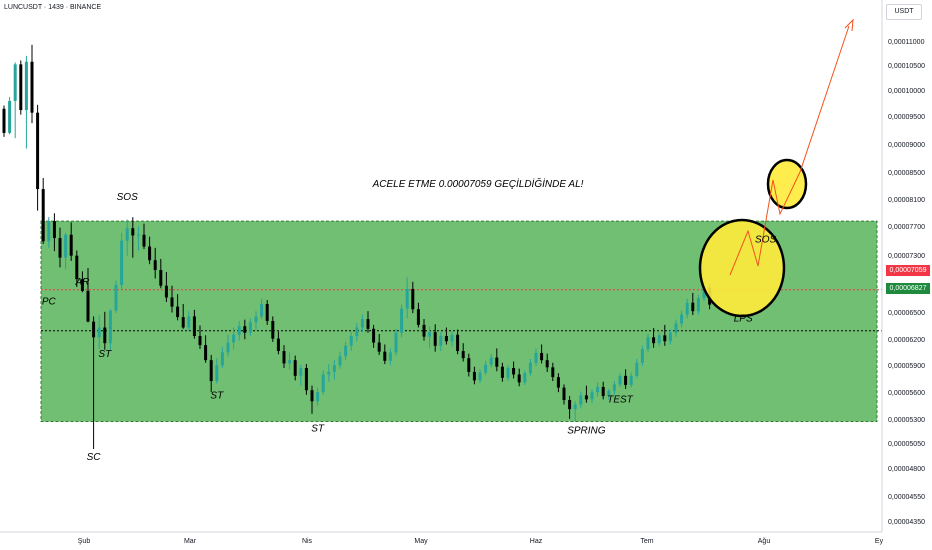  I want to click on price-tick-label: 0,00009500, so click(906, 117).